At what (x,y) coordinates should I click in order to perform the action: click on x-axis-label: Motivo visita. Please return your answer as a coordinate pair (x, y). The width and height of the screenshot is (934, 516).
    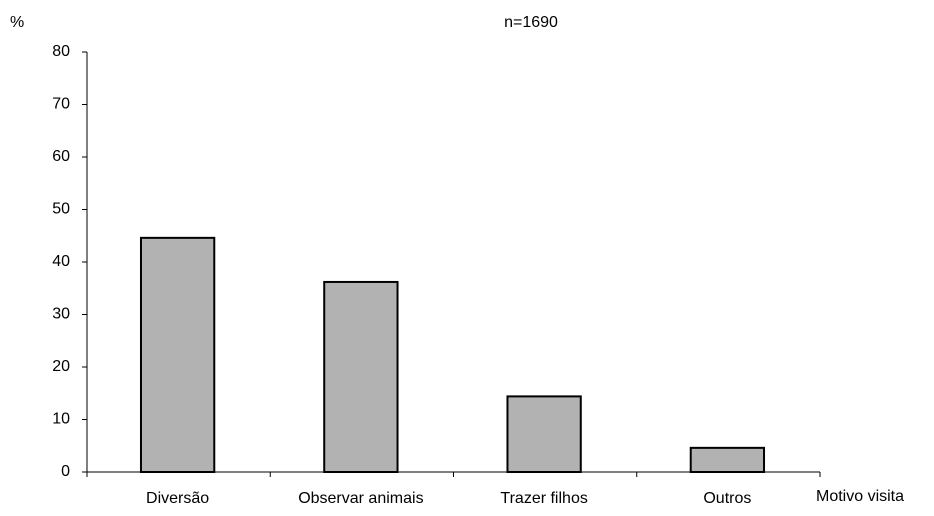
    Looking at the image, I should click on (860, 496).